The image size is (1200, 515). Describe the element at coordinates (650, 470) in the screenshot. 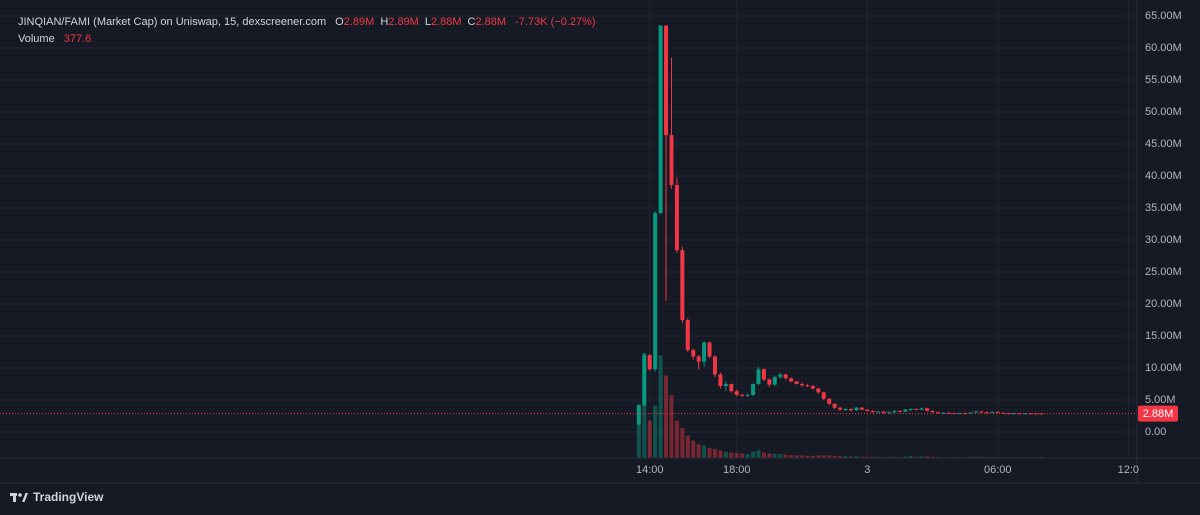

I see `x-tick-label: 14:00` at that location.